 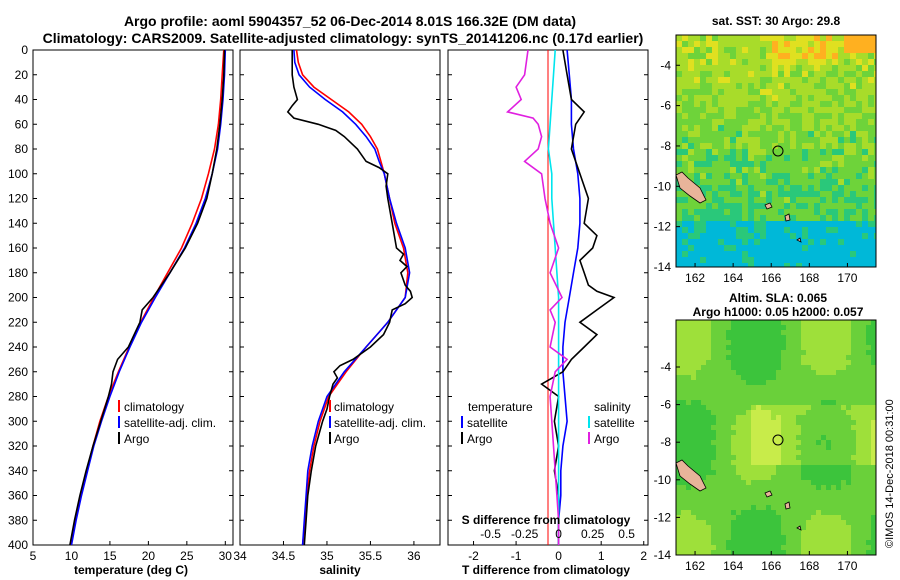 I want to click on depth-tick-label: 60, so click(x=22, y=124).